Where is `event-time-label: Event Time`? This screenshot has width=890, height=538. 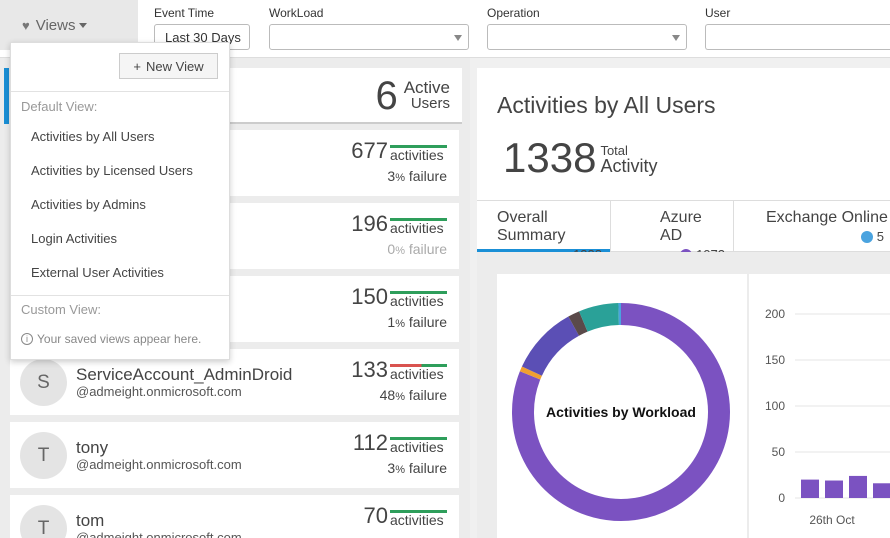
event-time-label: Event Time is located at coordinates (184, 13).